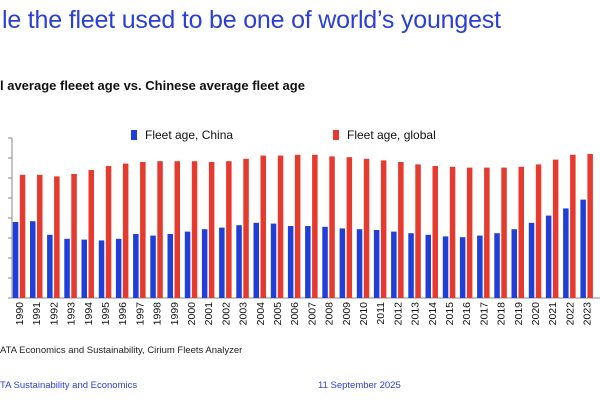 The image size is (600, 400). I want to click on x-tick-label: 2005, so click(278, 314).